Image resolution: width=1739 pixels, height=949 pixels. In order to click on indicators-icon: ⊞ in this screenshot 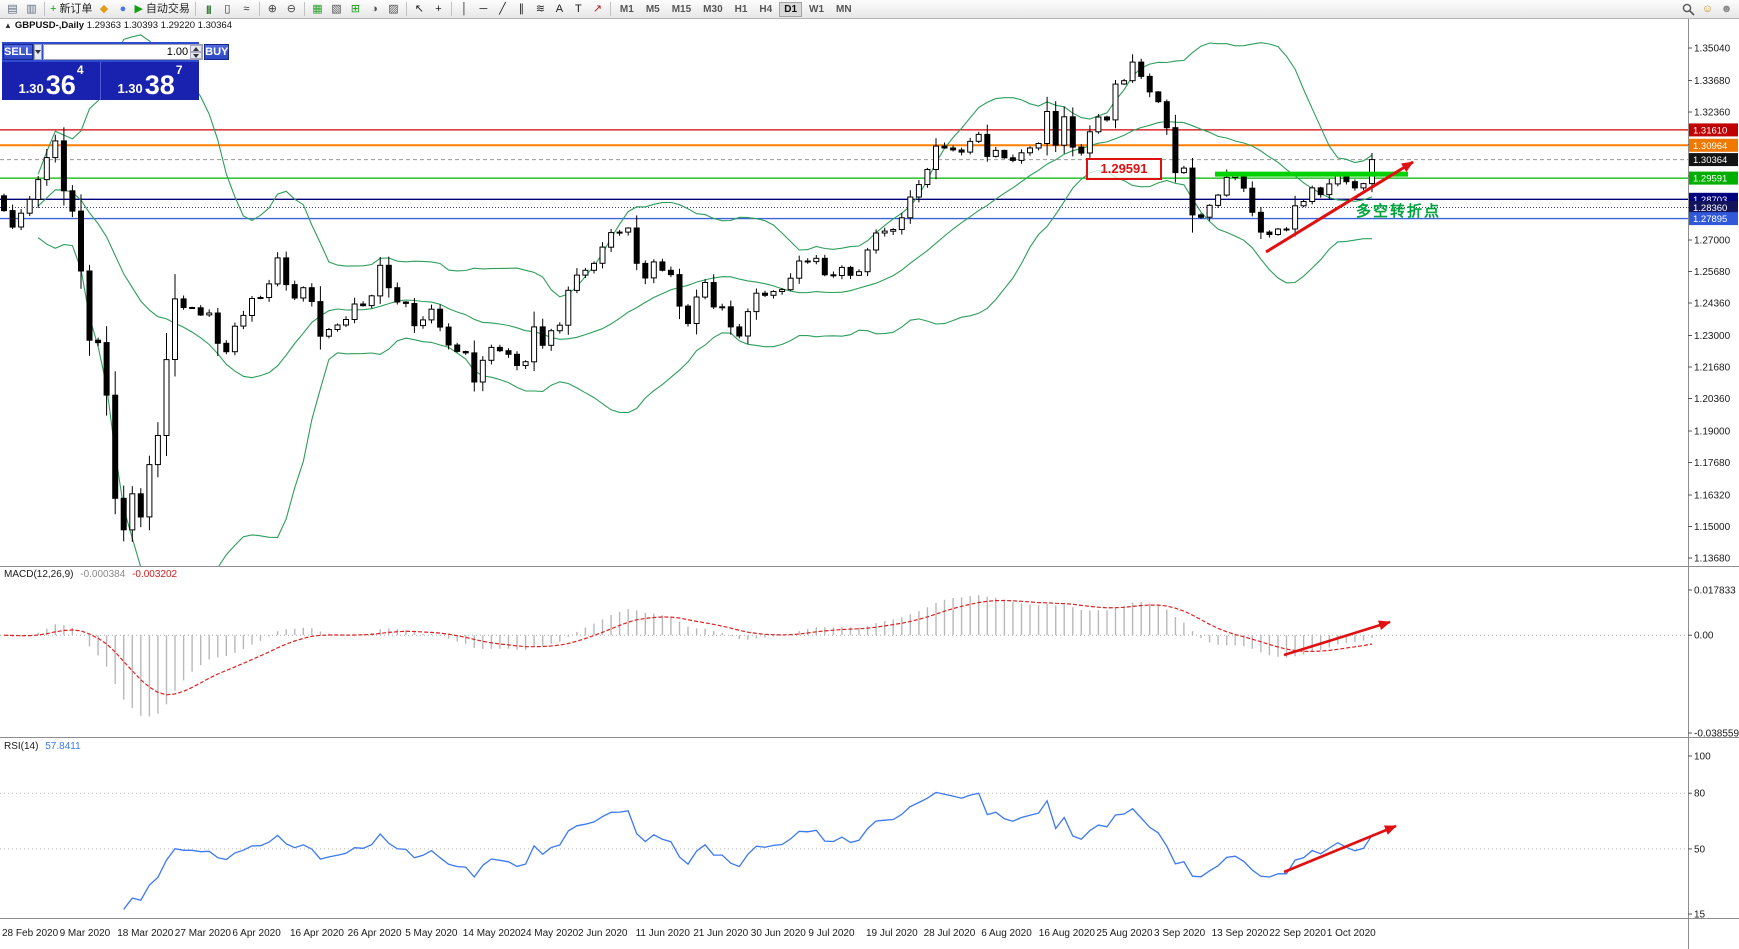, I will do `click(355, 9)`.